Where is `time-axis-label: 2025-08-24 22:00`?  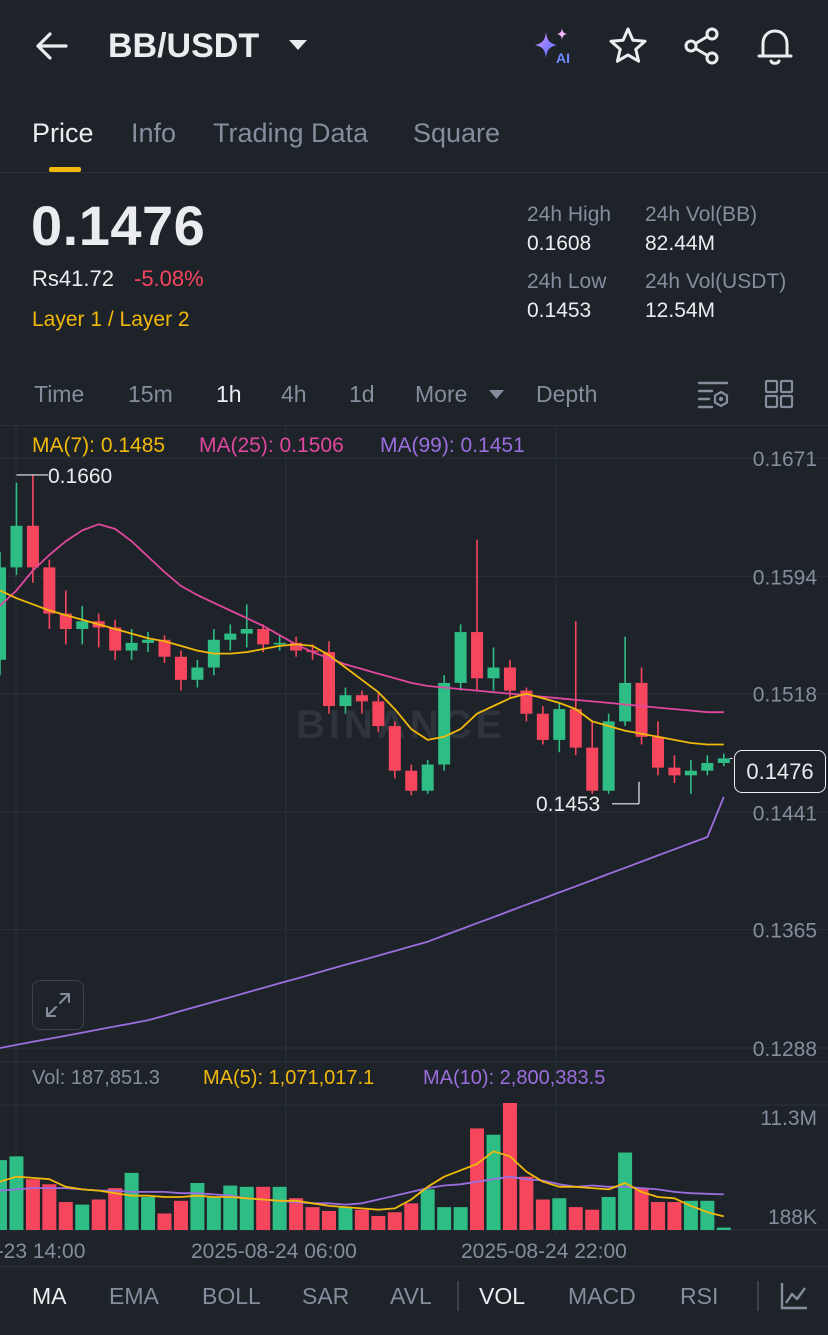 time-axis-label: 2025-08-24 22:00 is located at coordinates (544, 1251).